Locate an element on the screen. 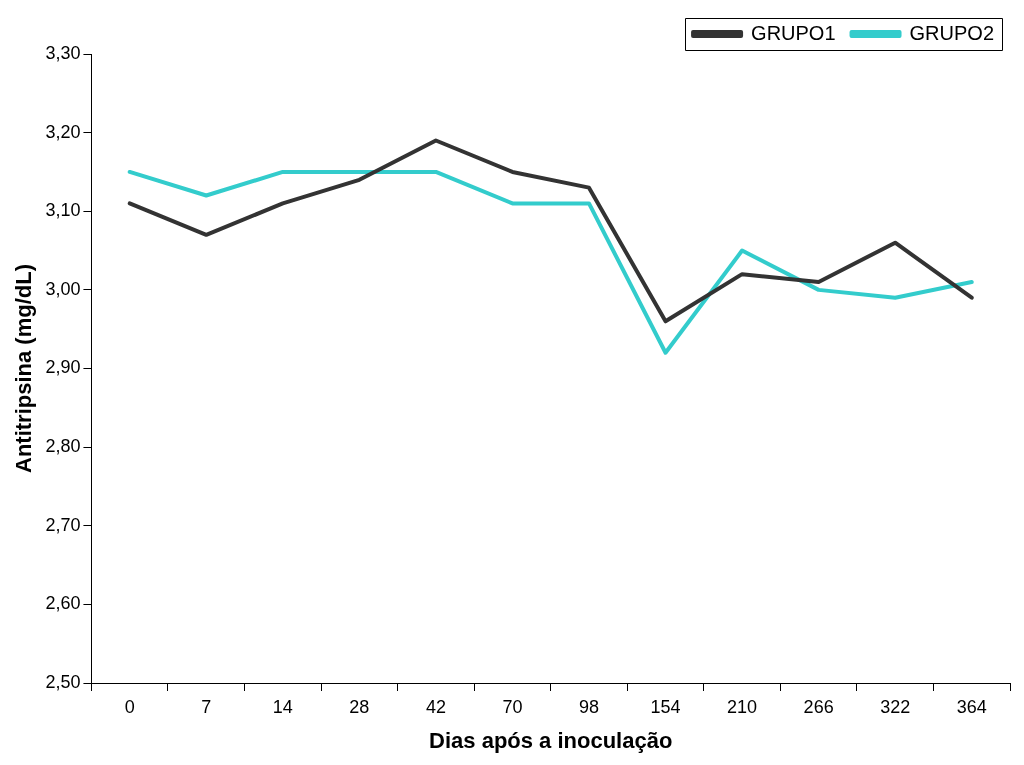 The width and height of the screenshot is (1024, 765). y-tick-label: 3,10 is located at coordinates (63, 210).